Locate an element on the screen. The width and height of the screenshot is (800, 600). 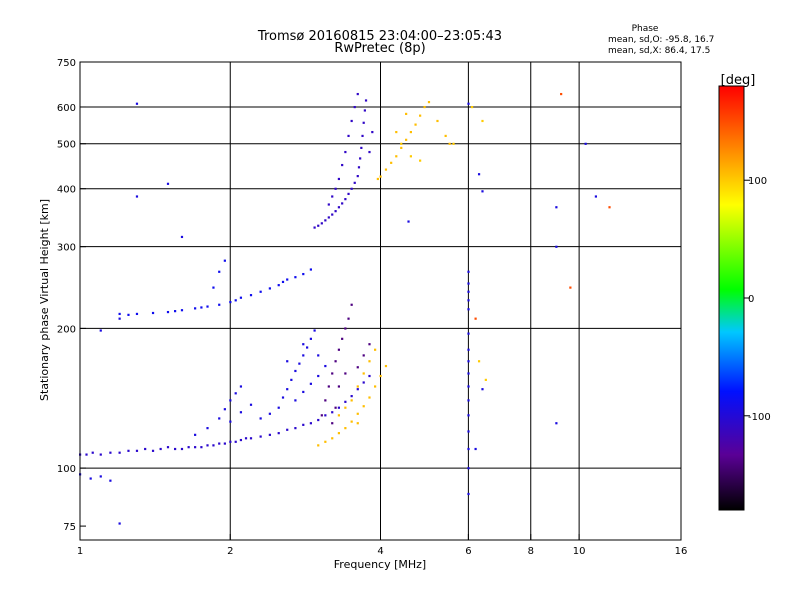
colorbar-tick-label: -100 is located at coordinates (759, 417).